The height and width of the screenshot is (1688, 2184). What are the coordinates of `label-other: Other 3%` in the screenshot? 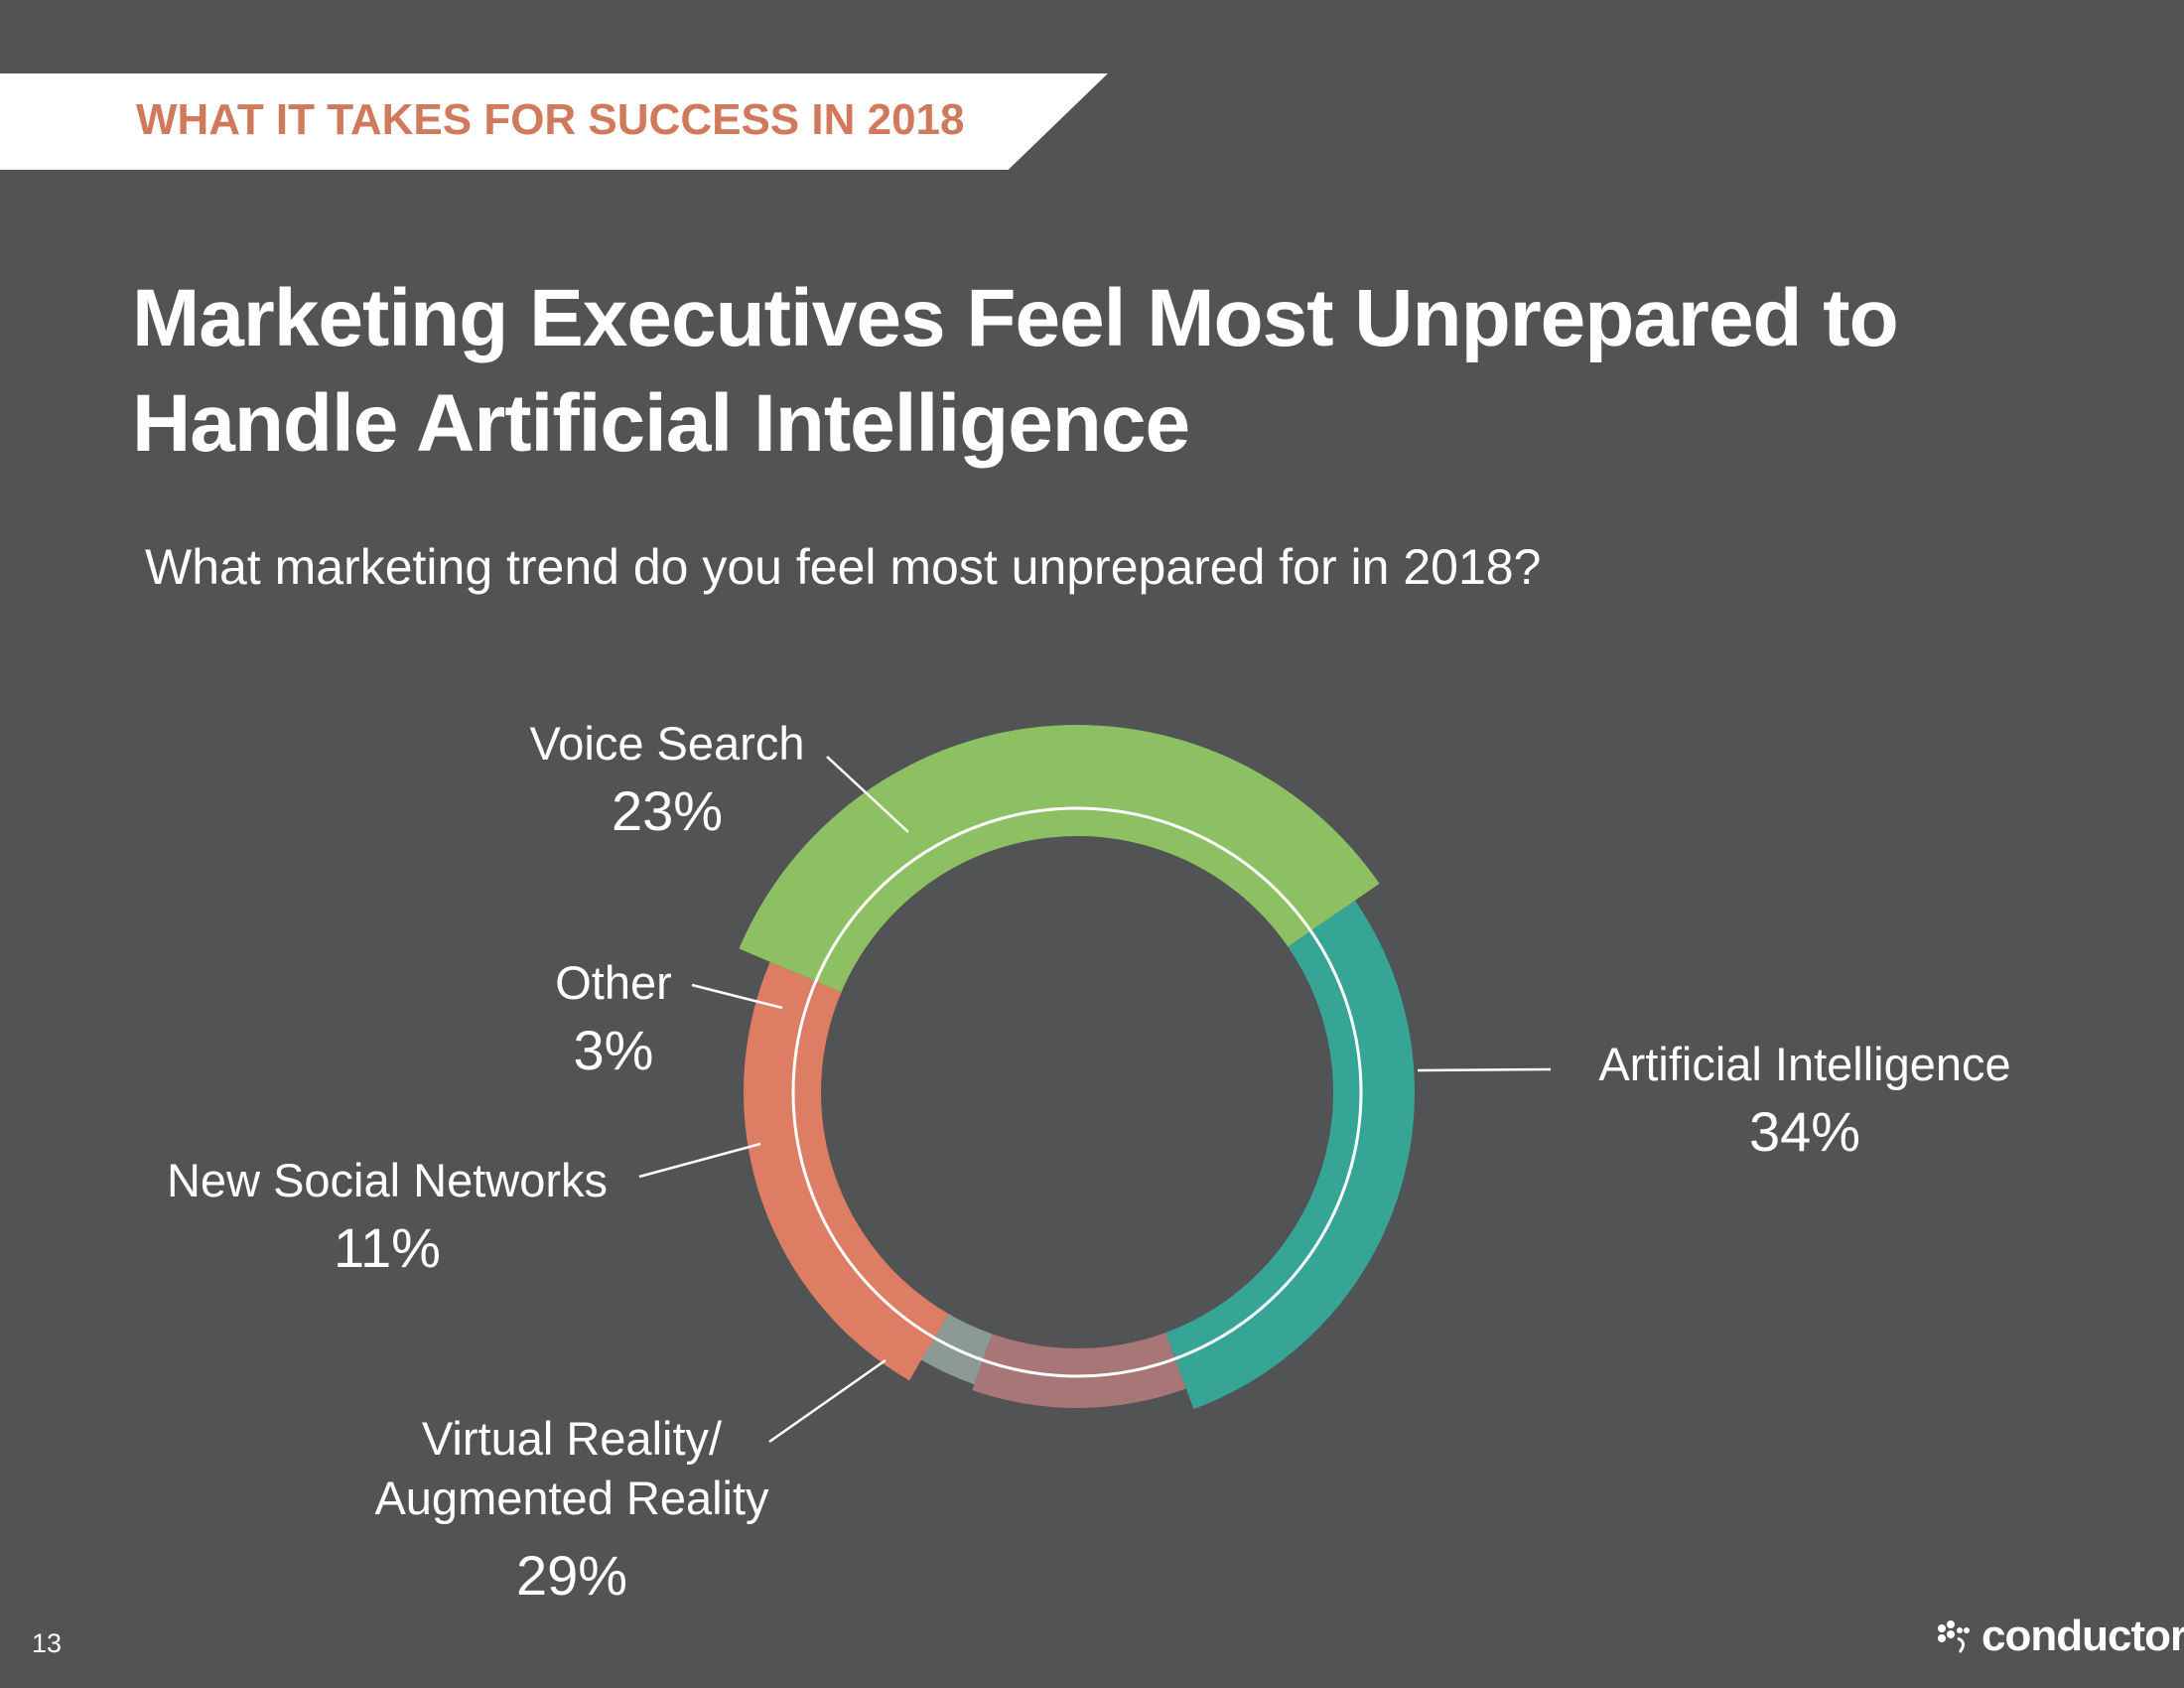 It's located at (613, 1021).